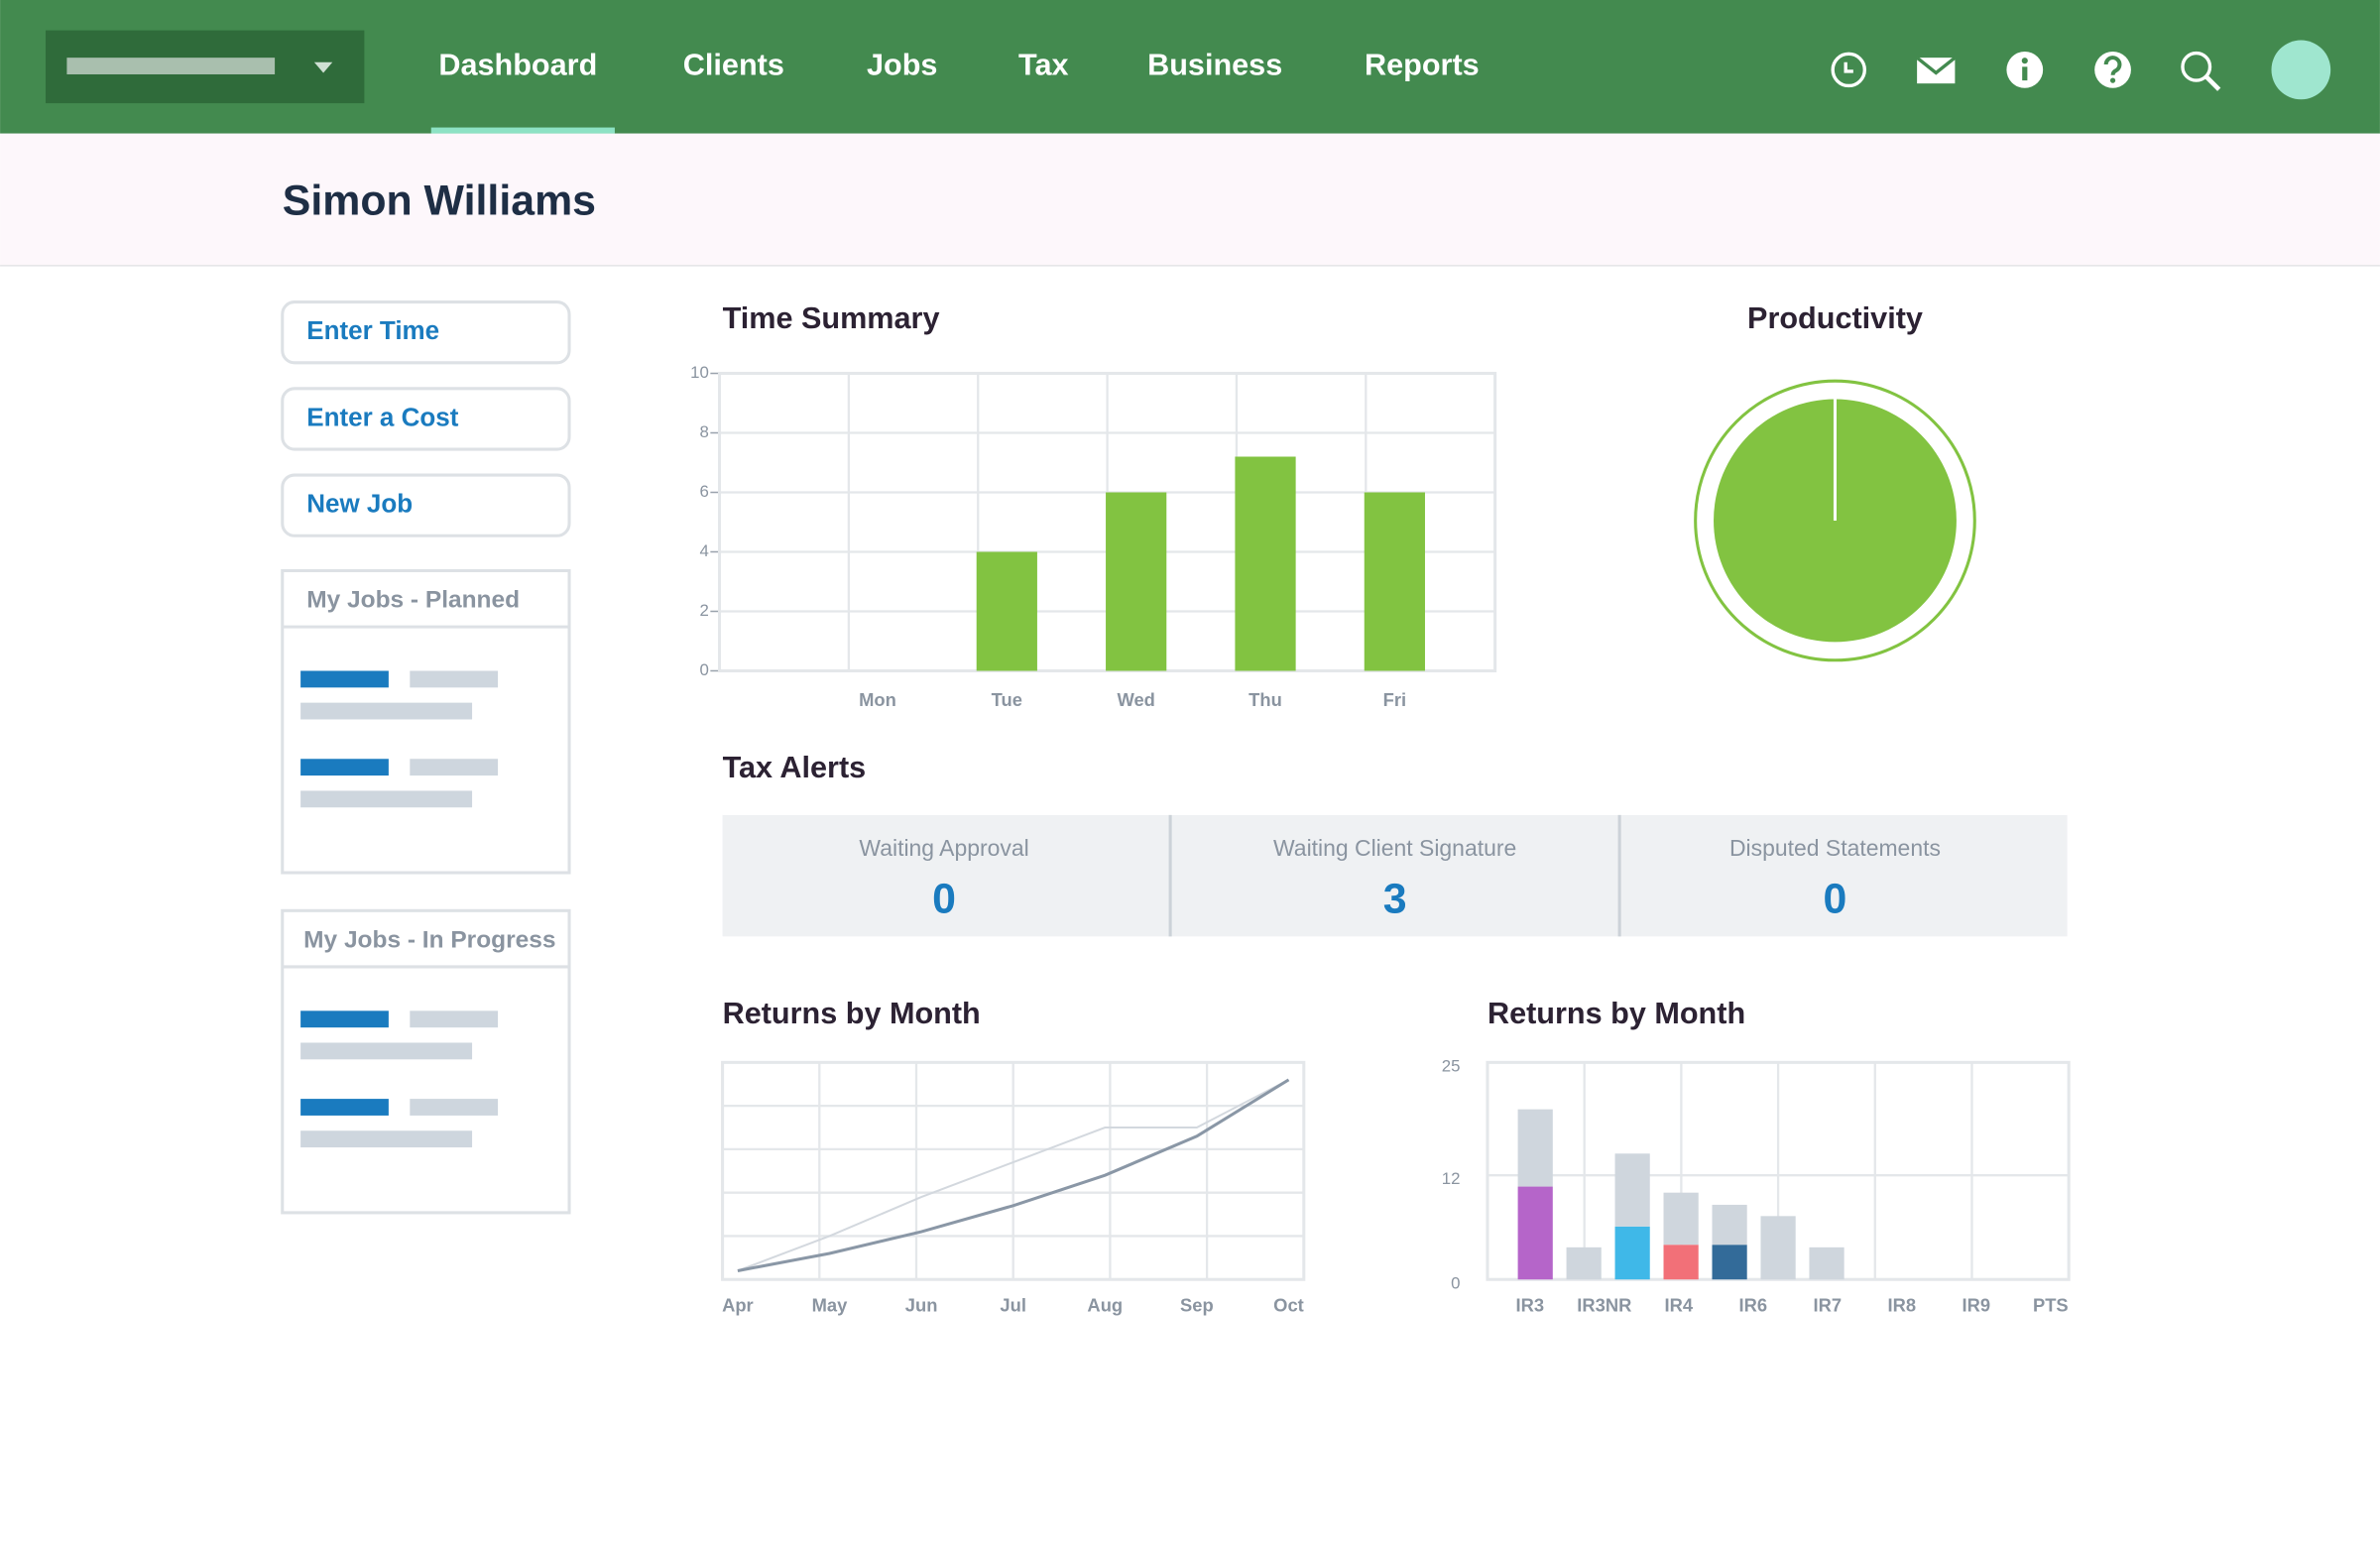  What do you see at coordinates (2112, 70) in the screenshot?
I see `help-icon` at bounding box center [2112, 70].